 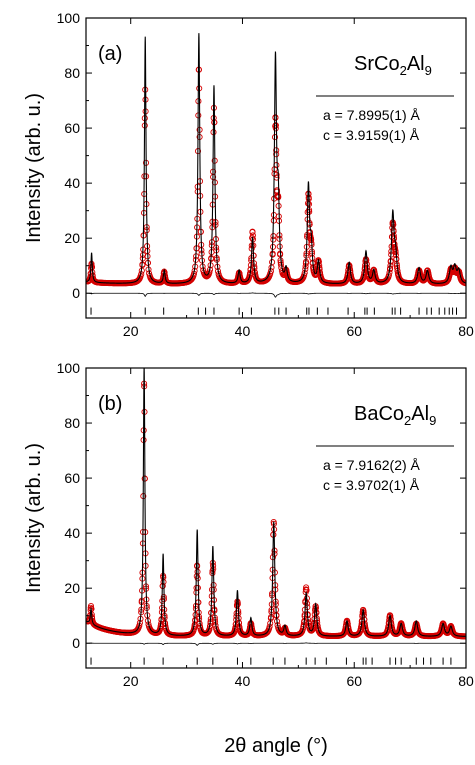 I want to click on formula-prefix: BaCo, so click(x=379, y=414).